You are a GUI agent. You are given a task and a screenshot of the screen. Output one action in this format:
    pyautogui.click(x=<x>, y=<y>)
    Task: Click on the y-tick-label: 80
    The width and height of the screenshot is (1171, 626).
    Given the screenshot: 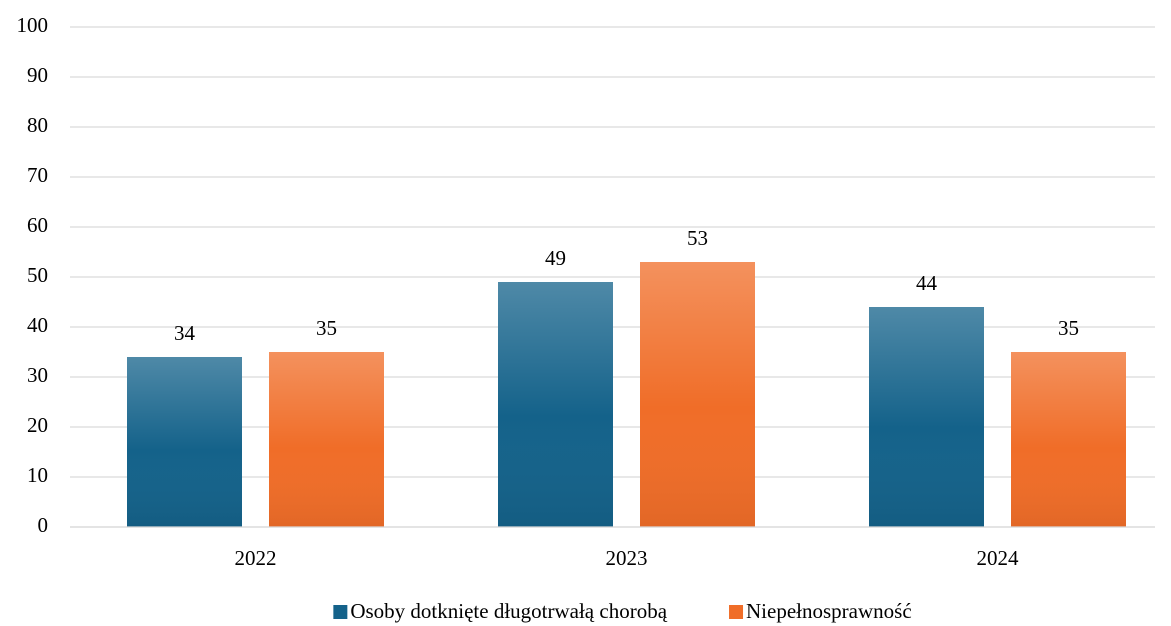 What is the action you would take?
    pyautogui.click(x=37, y=125)
    